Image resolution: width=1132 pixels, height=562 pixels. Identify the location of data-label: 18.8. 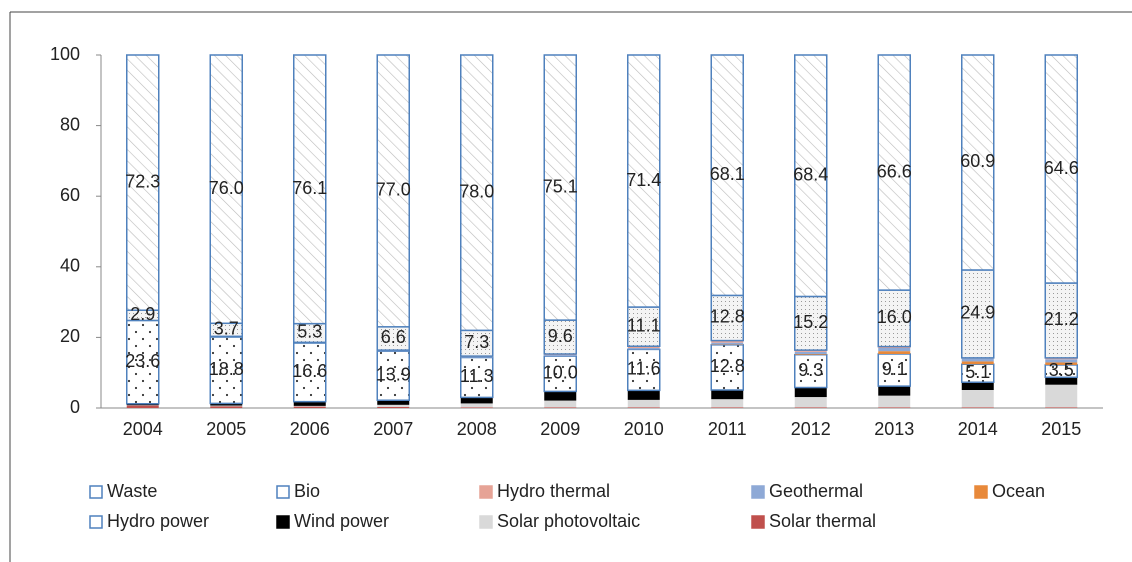
(226, 369).